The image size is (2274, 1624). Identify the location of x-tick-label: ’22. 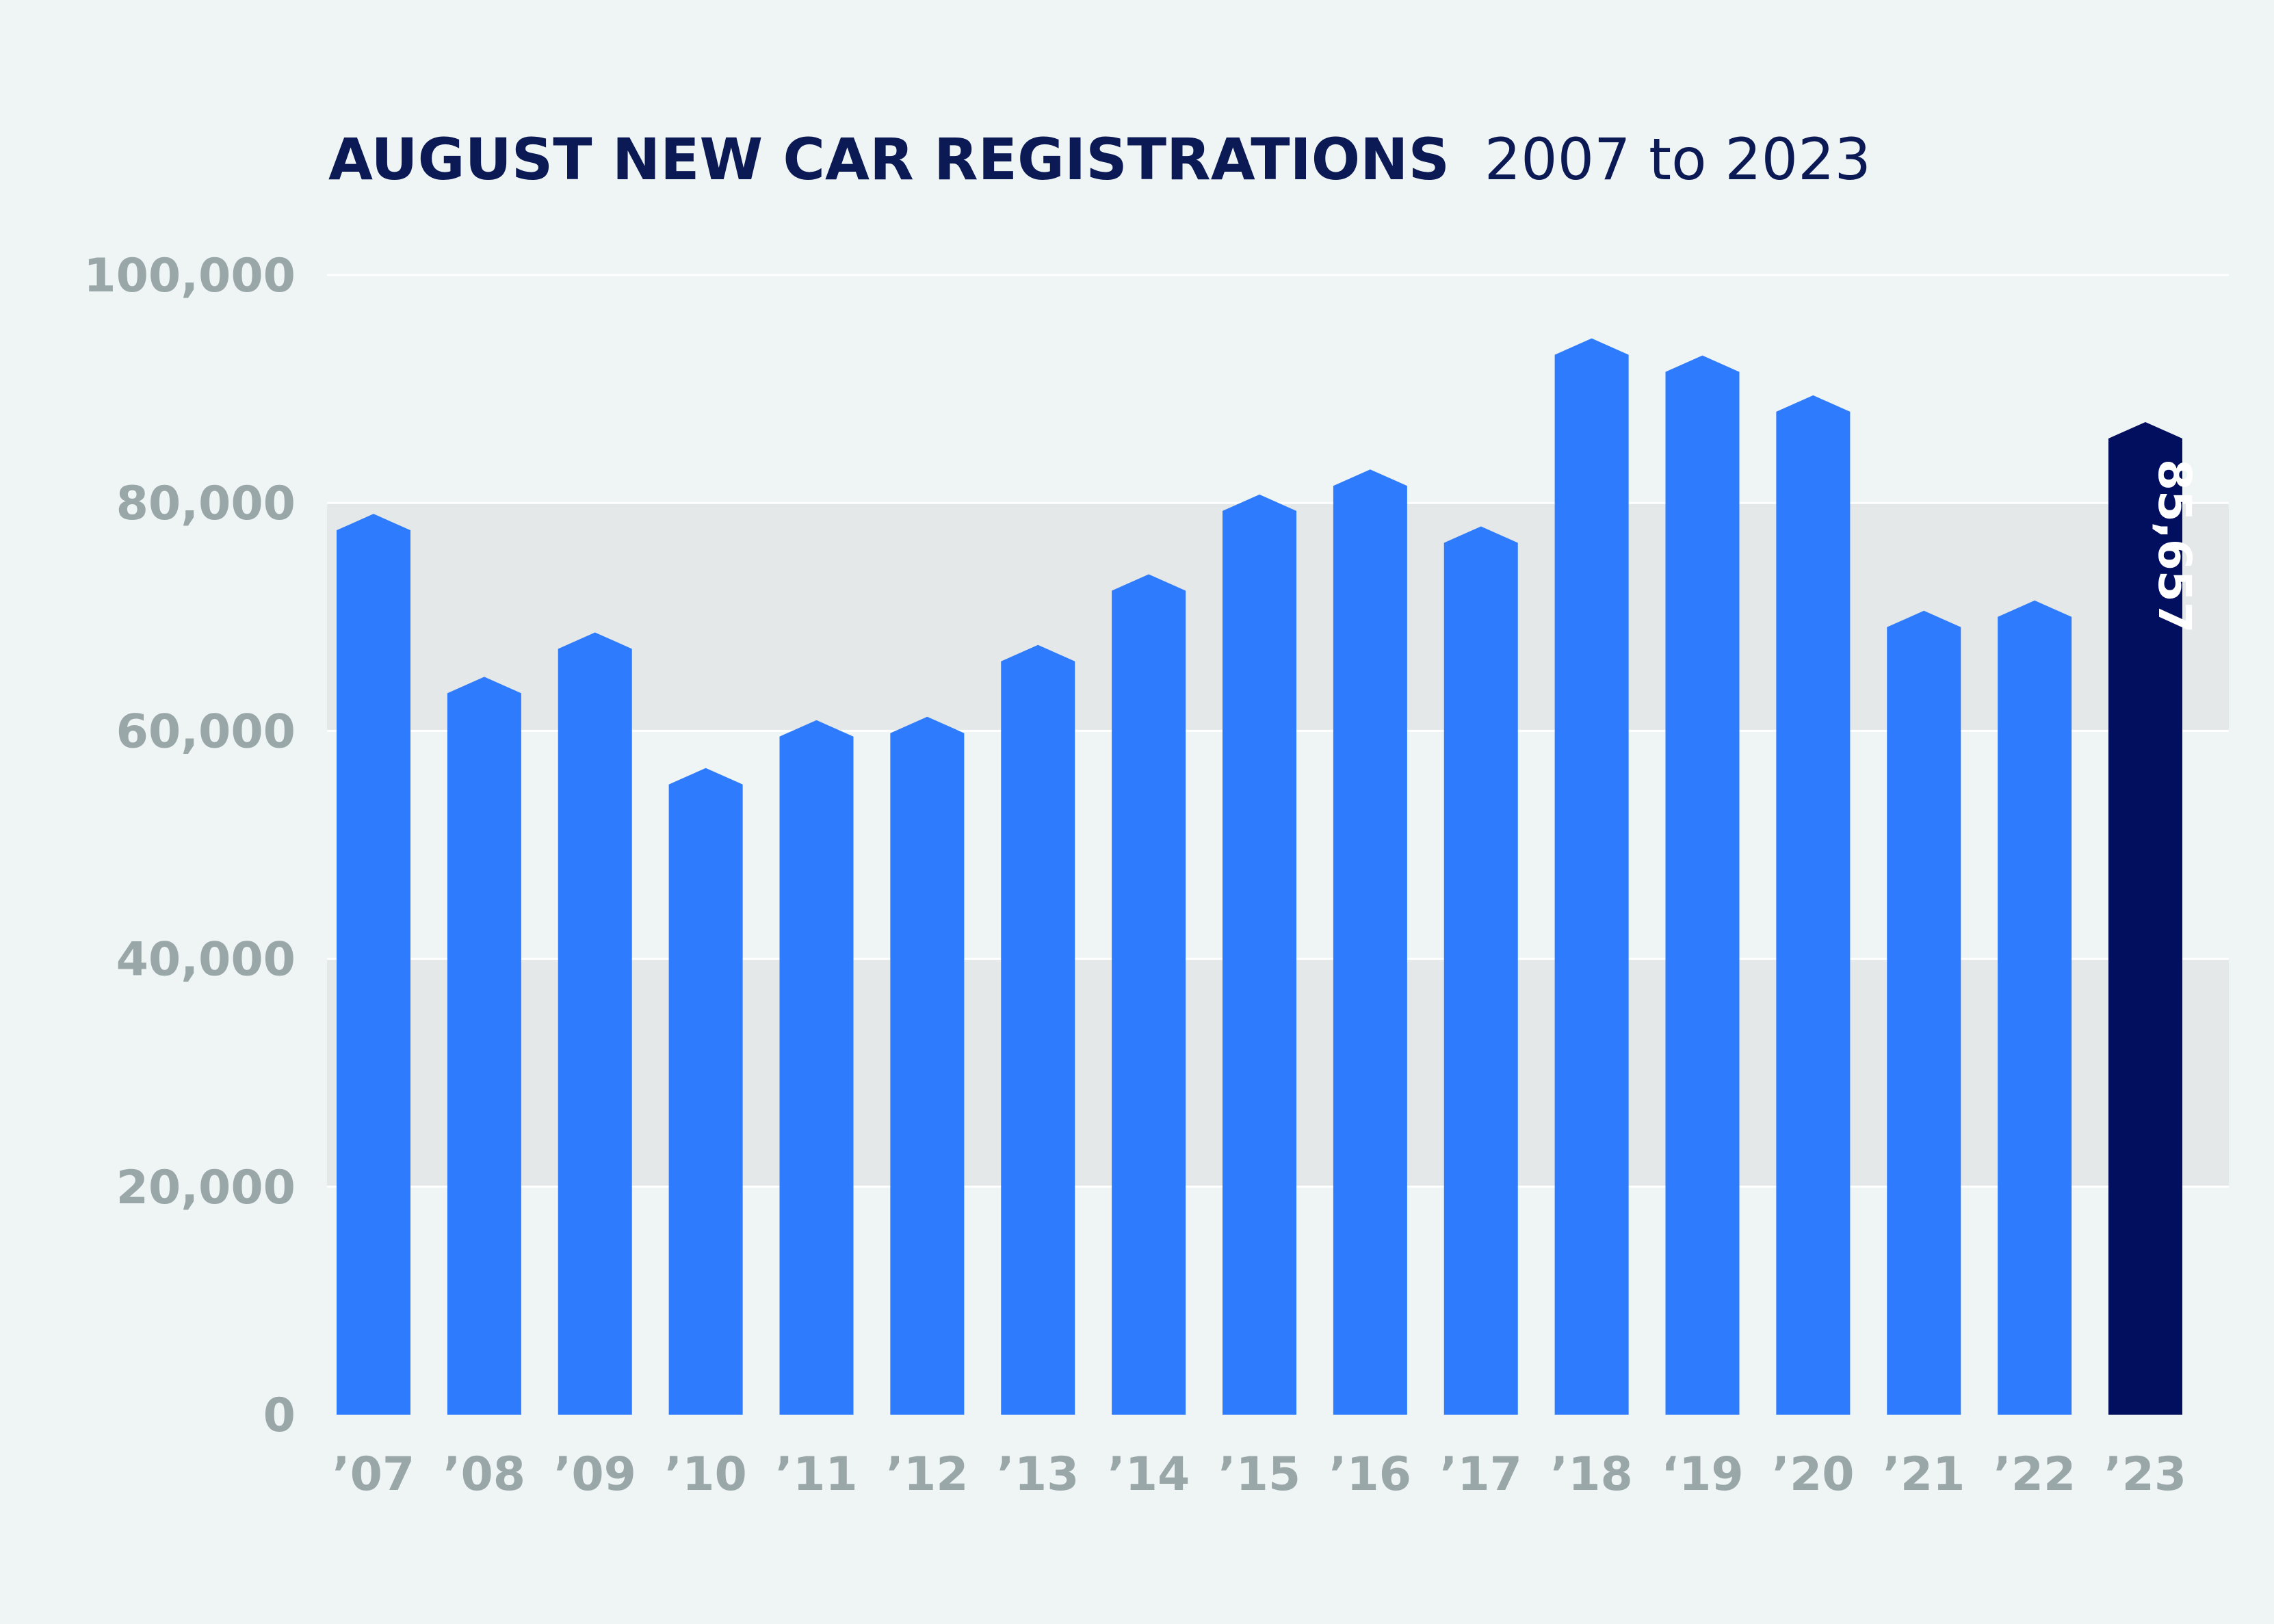
(2035, 1475).